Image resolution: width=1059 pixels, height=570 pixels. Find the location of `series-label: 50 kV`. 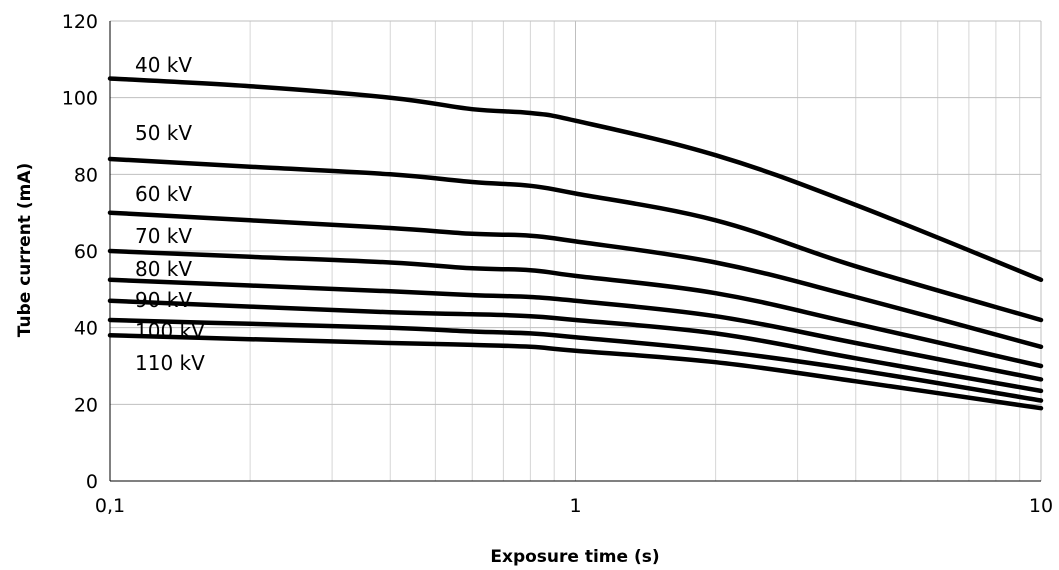

series-label: 50 kV is located at coordinates (163, 133).